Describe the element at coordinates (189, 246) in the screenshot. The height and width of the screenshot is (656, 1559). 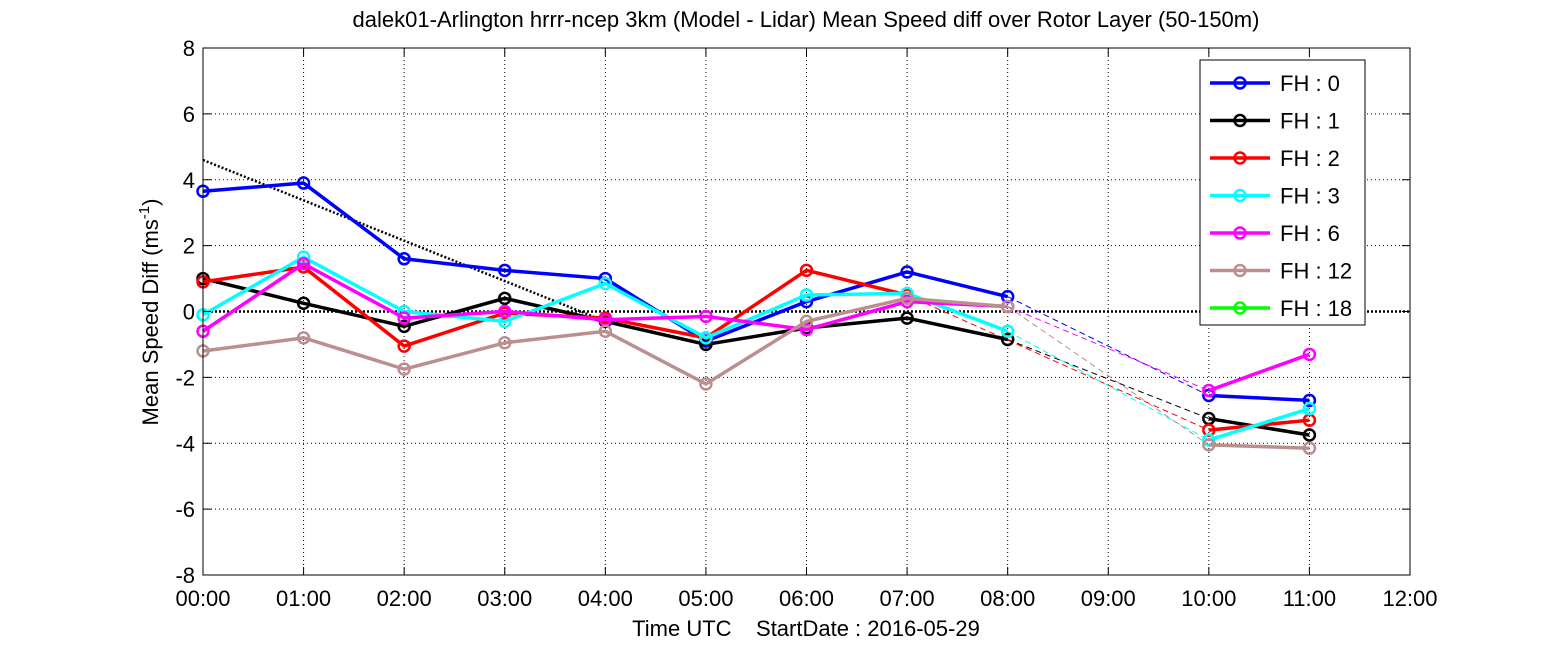
I see `y-tick-label: 2` at that location.